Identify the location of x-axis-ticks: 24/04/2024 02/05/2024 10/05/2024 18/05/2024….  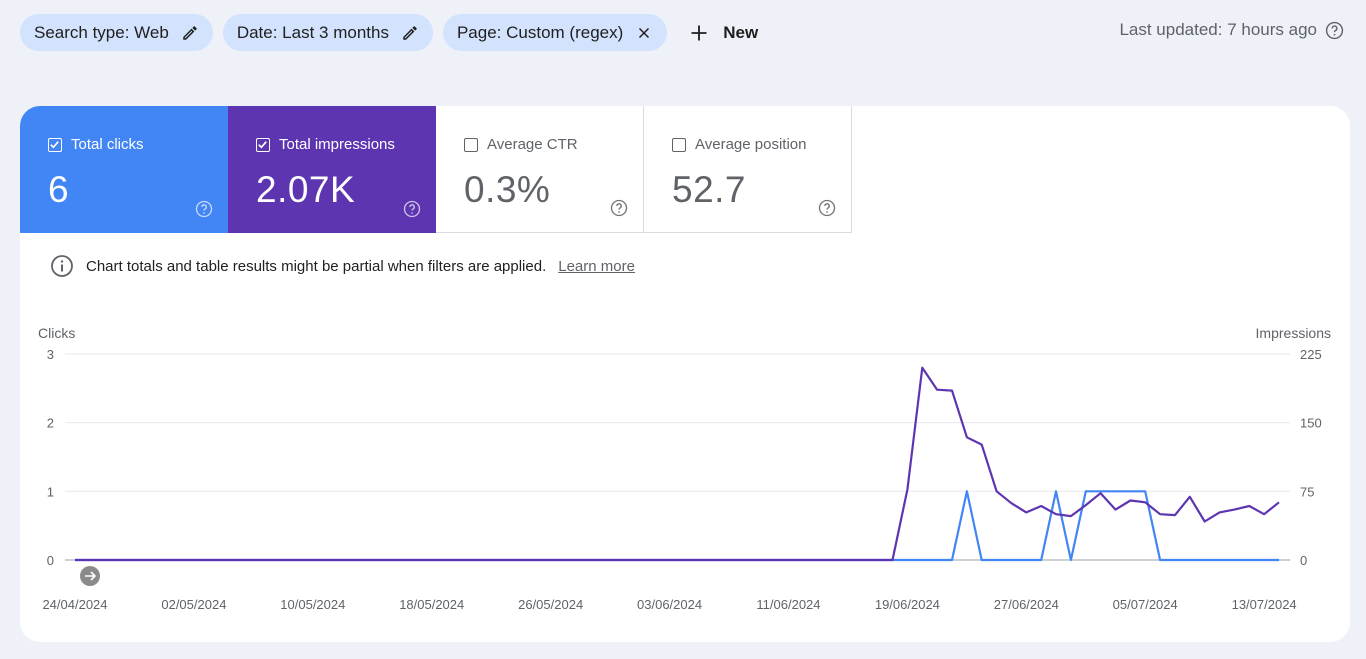
(669, 604).